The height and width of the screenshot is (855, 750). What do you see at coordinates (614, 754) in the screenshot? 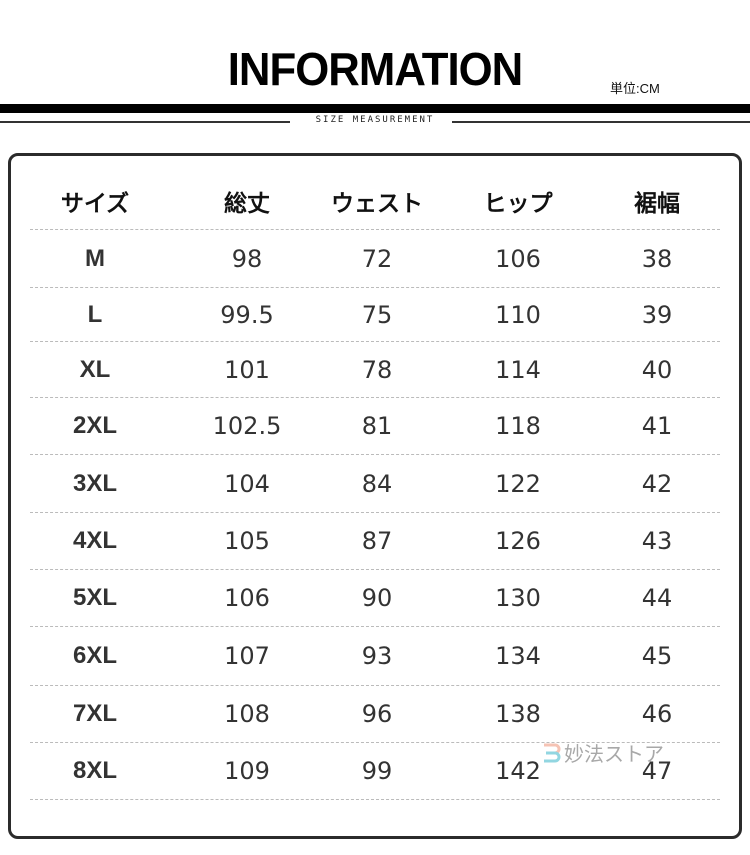
I see `watermark-text: 妙法ストア` at bounding box center [614, 754].